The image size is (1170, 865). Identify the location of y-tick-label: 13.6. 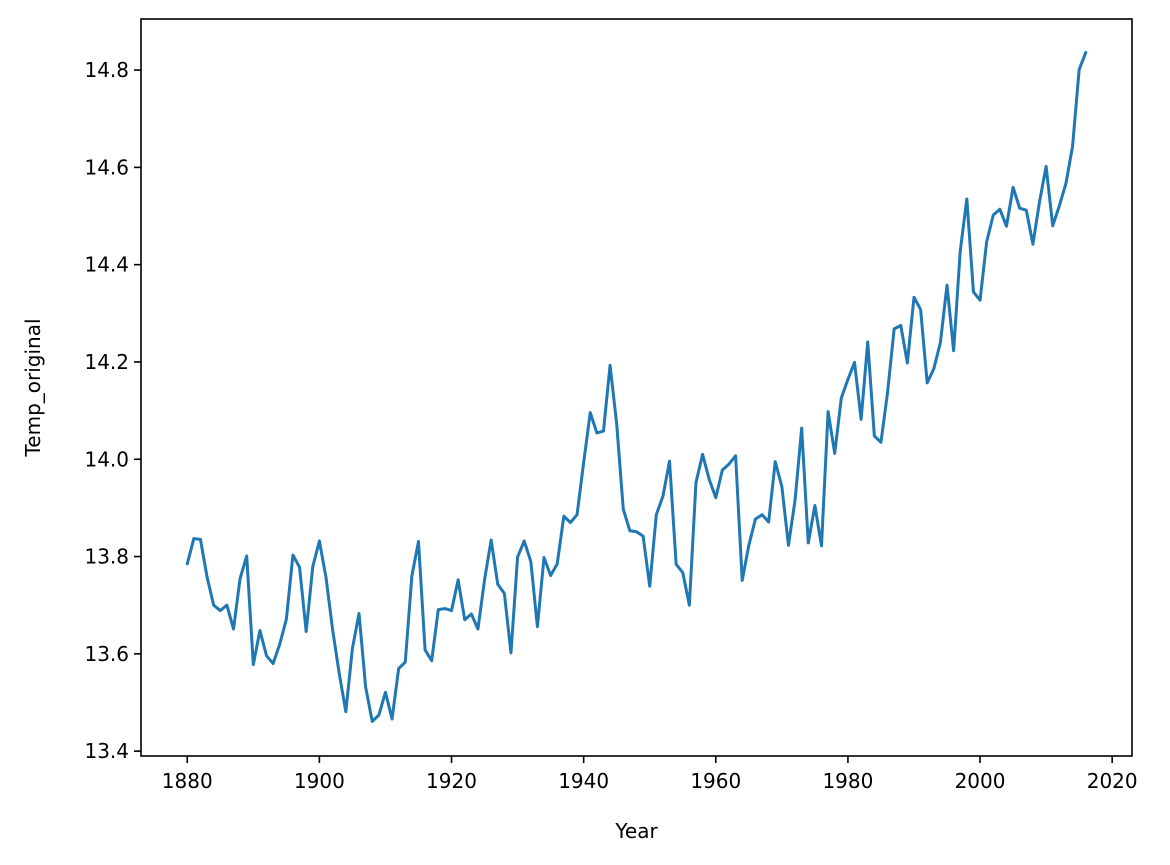
(106, 654).